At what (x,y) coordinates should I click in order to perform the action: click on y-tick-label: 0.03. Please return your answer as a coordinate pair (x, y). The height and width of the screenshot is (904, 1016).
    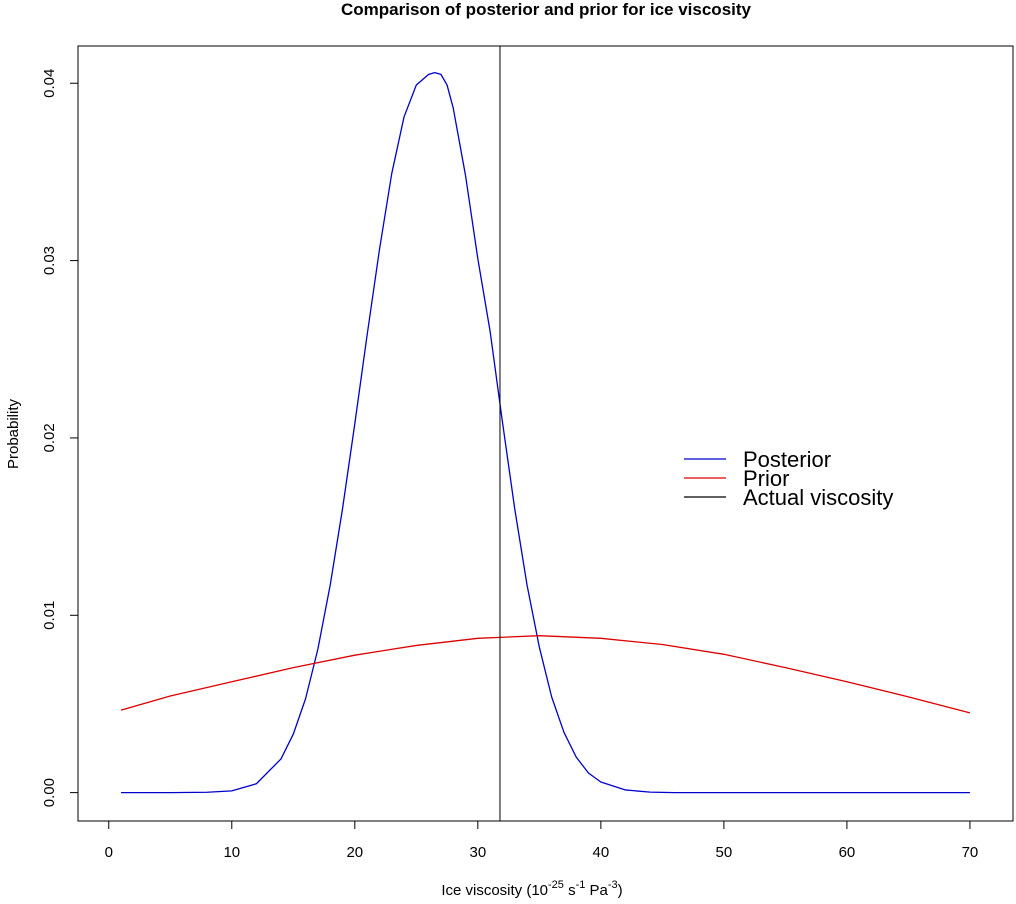
    Looking at the image, I should click on (49, 260).